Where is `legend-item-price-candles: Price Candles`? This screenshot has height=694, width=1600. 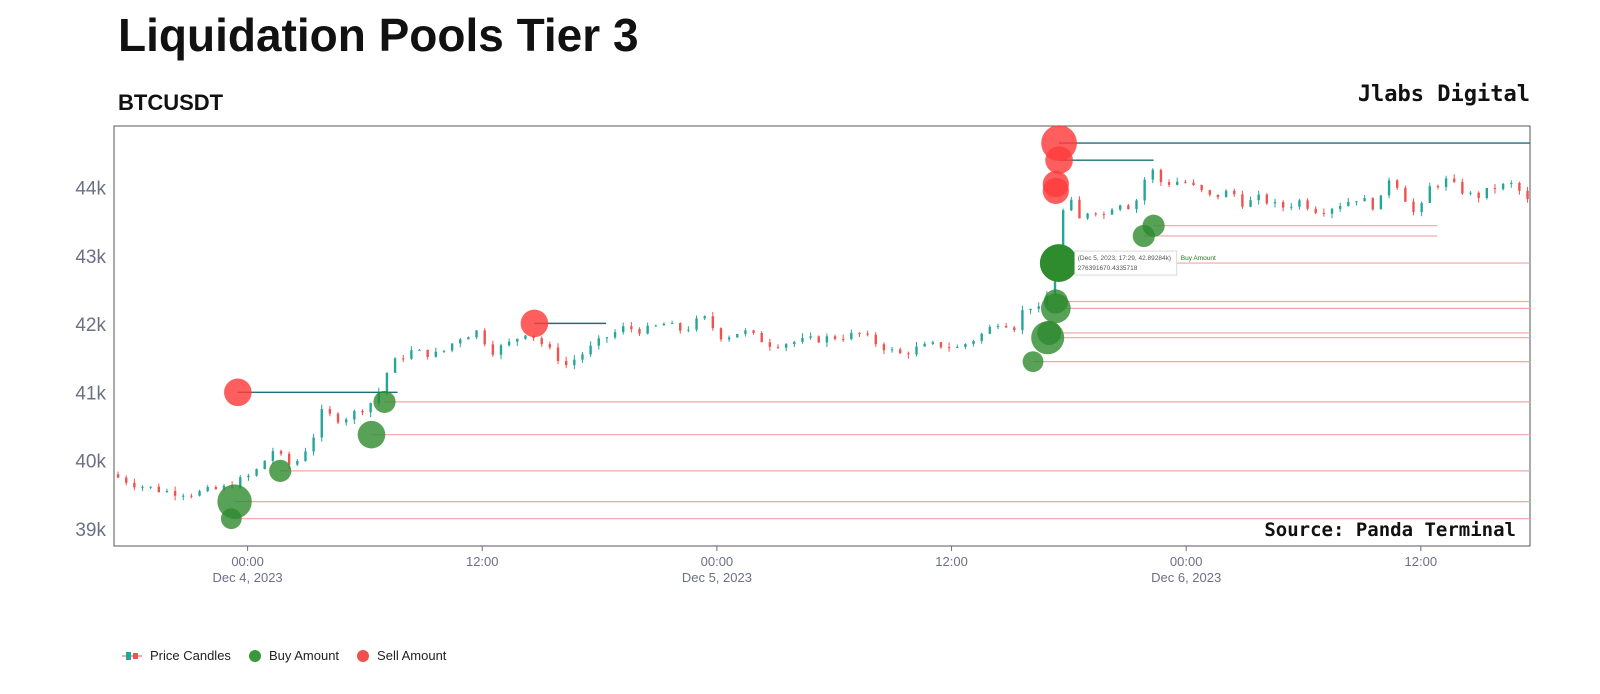 legend-item-price-candles: Price Candles is located at coordinates (176, 655).